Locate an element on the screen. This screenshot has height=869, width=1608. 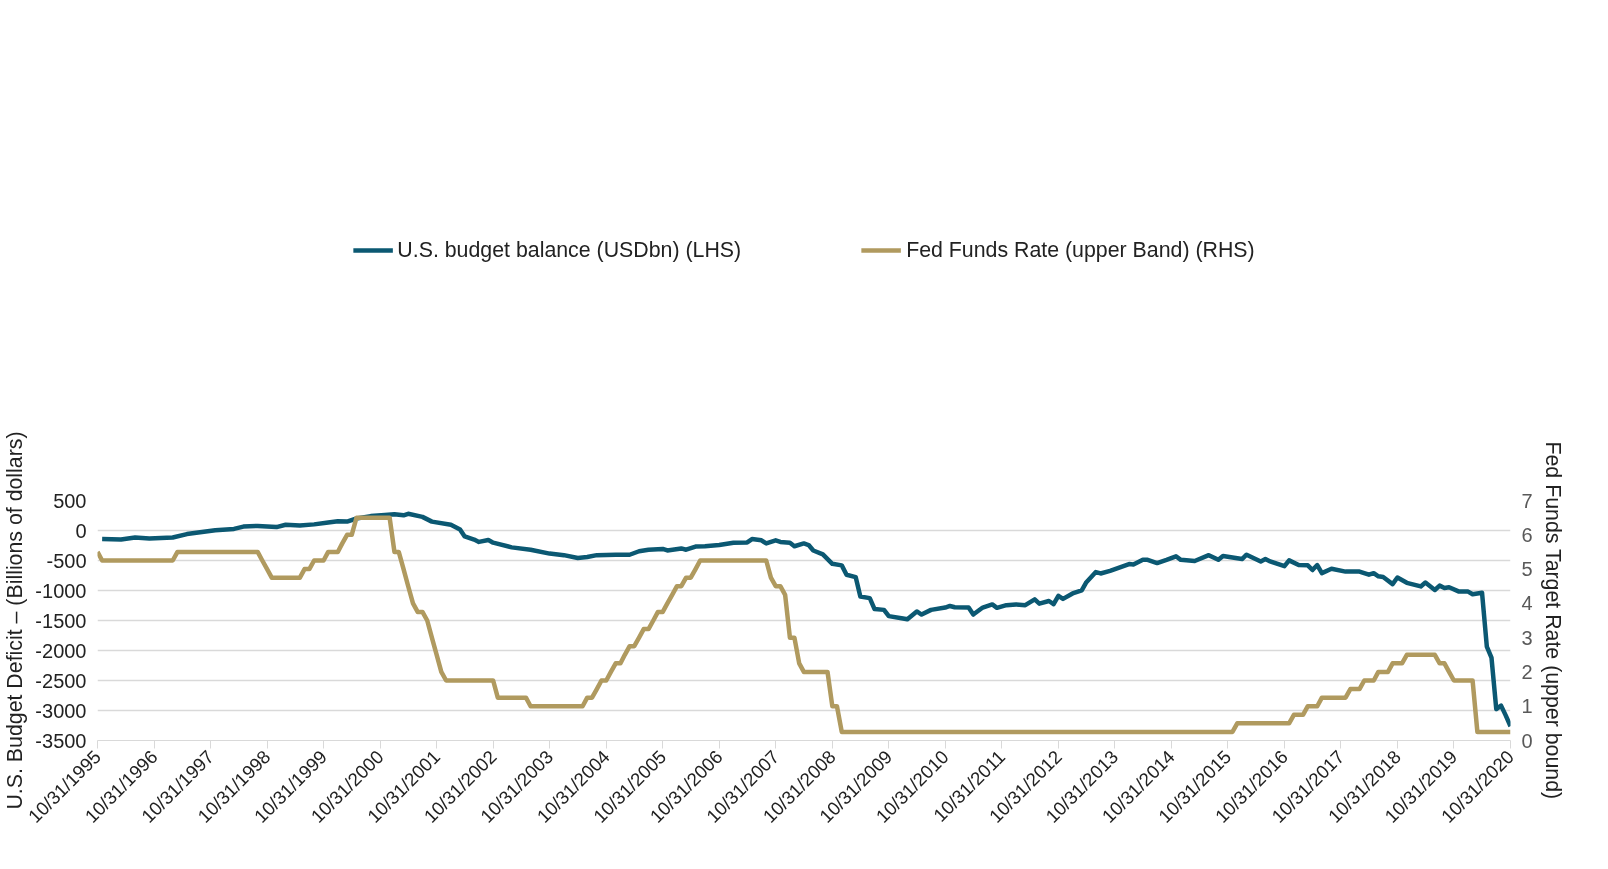
y2-axis-title: Fed Funds Target Rate (upper bound) is located at coordinates (1552, 620).